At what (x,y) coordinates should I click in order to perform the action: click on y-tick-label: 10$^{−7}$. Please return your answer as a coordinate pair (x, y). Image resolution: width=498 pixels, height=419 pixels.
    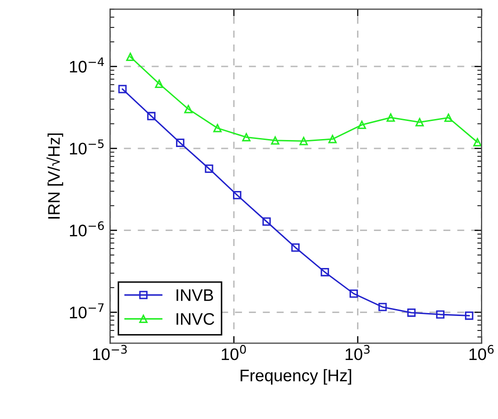
    Looking at the image, I should click on (87, 310).